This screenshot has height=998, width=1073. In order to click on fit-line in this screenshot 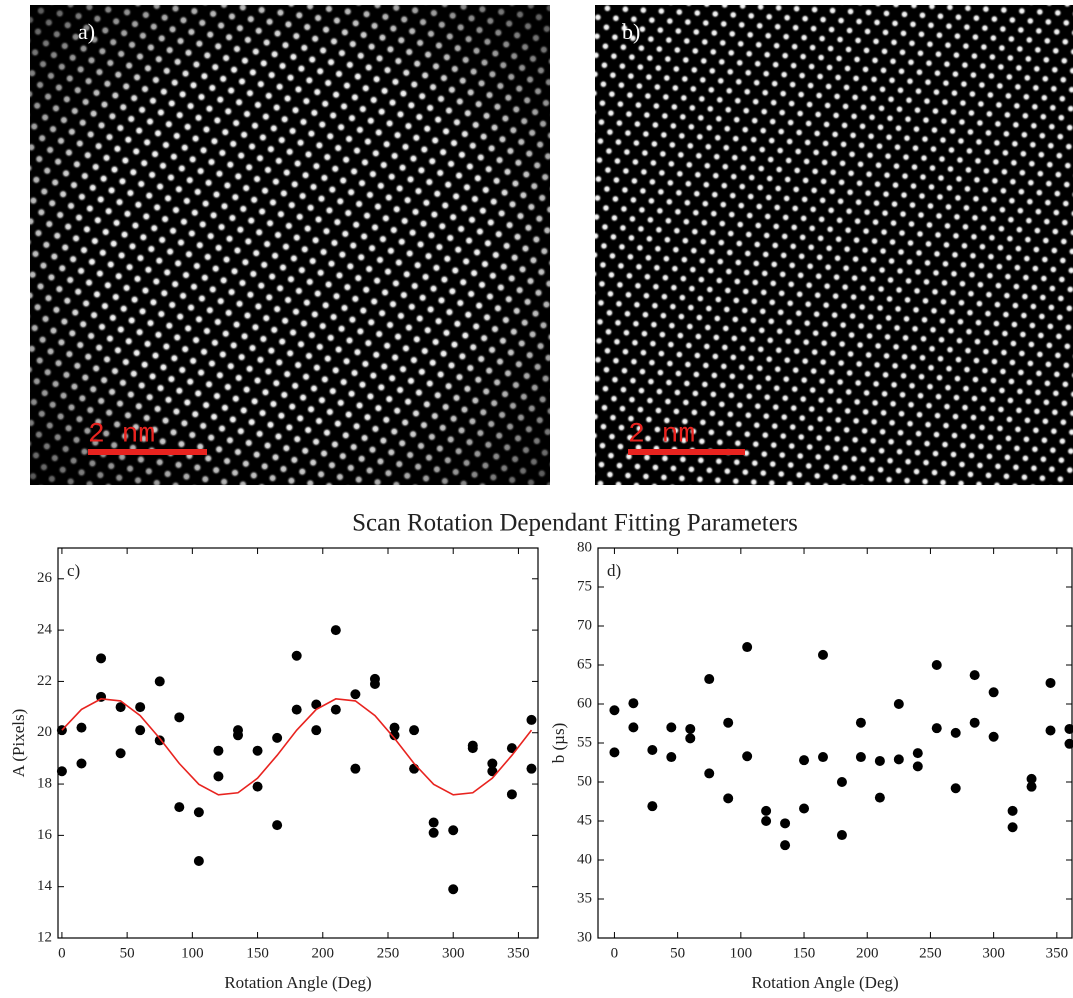, I will do `click(297, 747)`.